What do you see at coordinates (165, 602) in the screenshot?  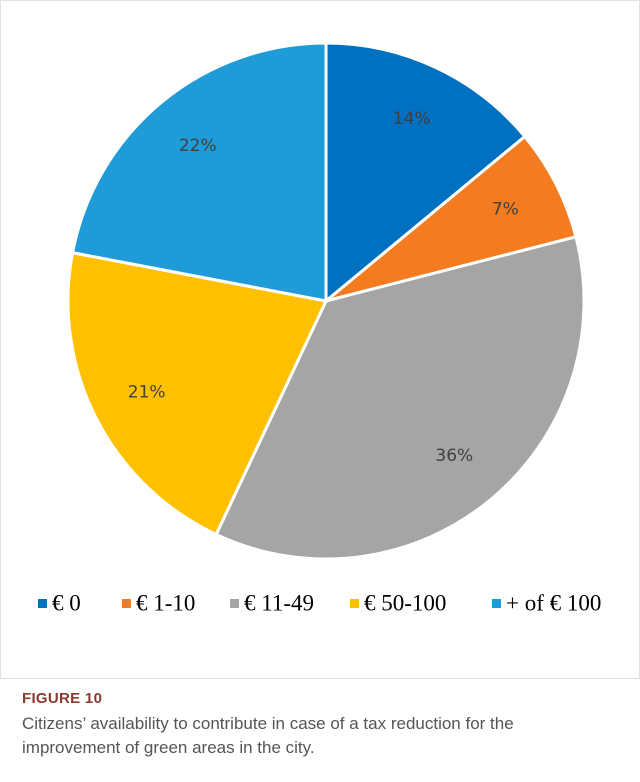 I see `legend-label: € 1-10` at bounding box center [165, 602].